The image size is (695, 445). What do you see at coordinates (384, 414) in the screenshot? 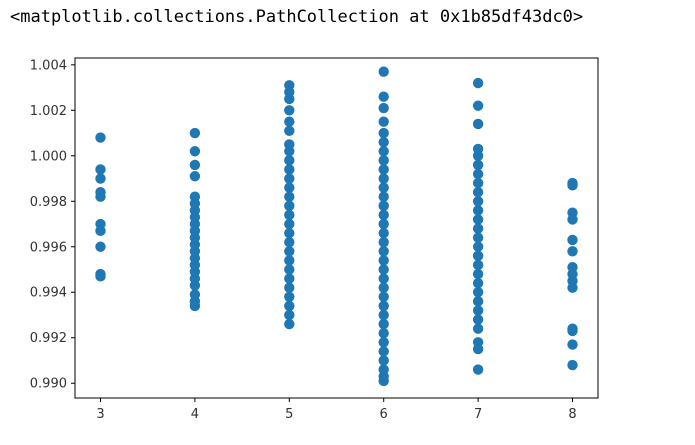
I see `x-tick-label: 6` at bounding box center [384, 414].